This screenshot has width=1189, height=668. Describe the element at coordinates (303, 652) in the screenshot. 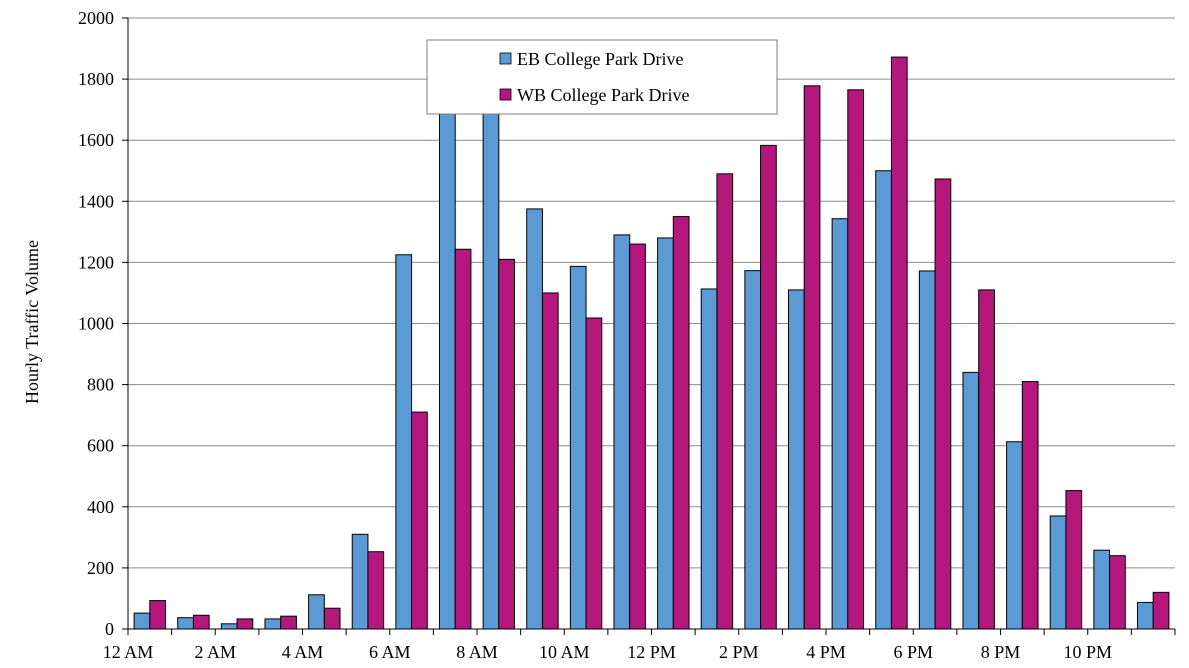

I see `x-tick-label: 4 AM` at that location.